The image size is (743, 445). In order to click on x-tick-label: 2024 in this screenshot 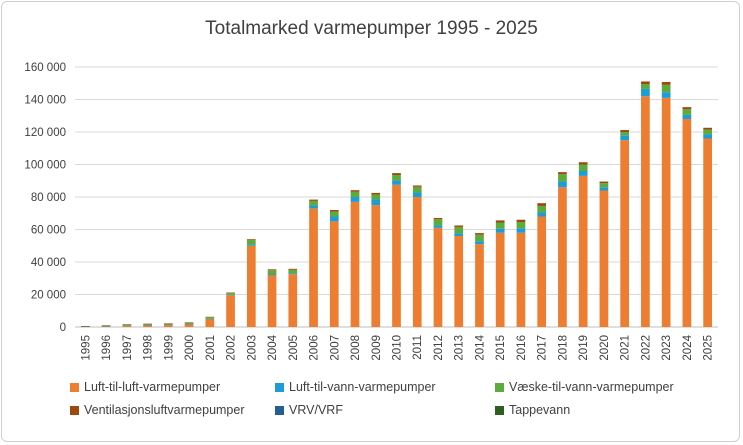, I will do `click(688, 347)`.